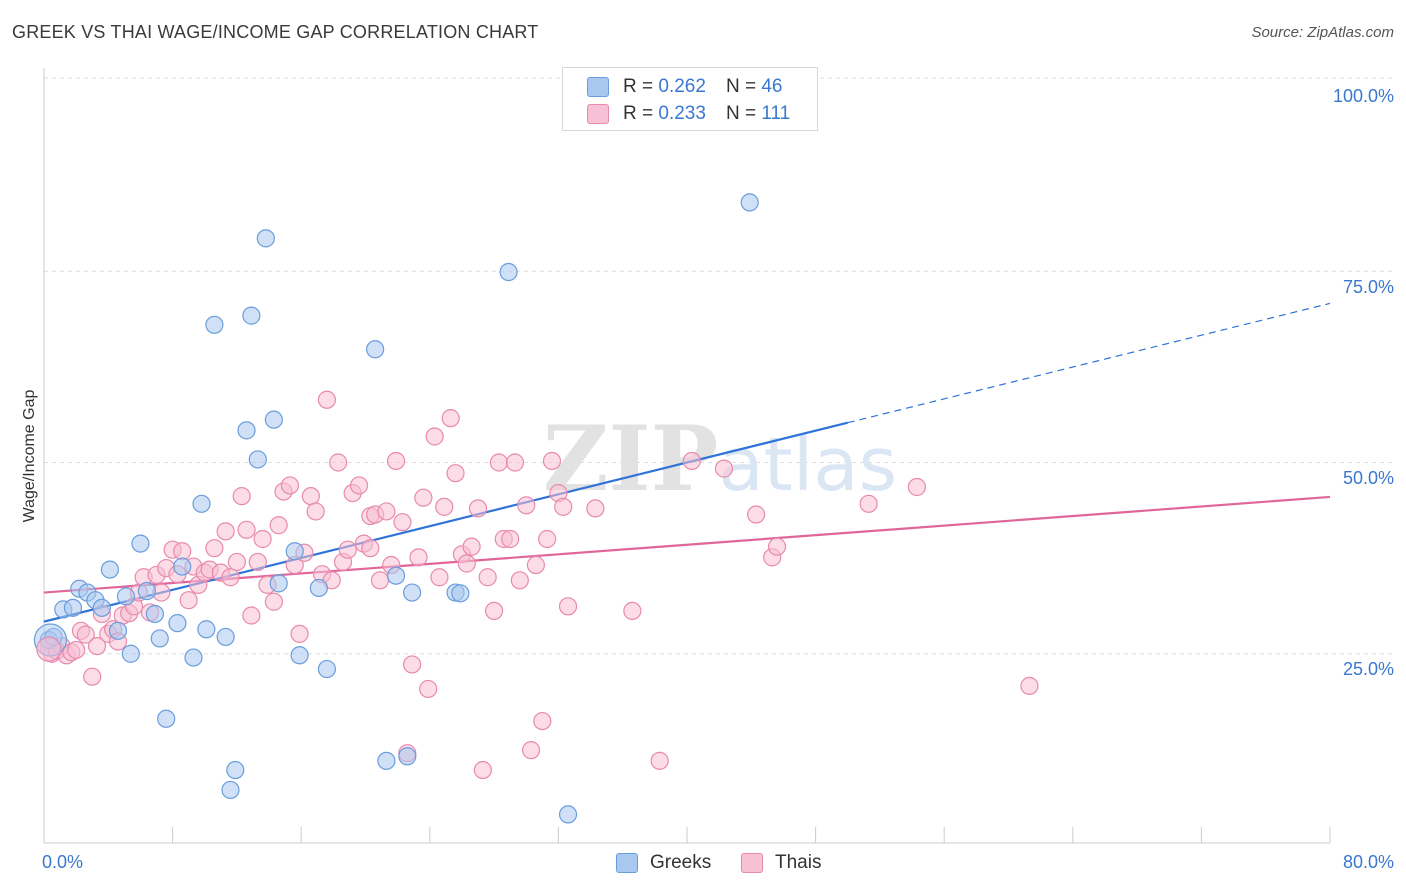 The width and height of the screenshot is (1406, 892). What do you see at coordinates (681, 862) in the screenshot?
I see `legend-greeks-label: Greeks` at bounding box center [681, 862].